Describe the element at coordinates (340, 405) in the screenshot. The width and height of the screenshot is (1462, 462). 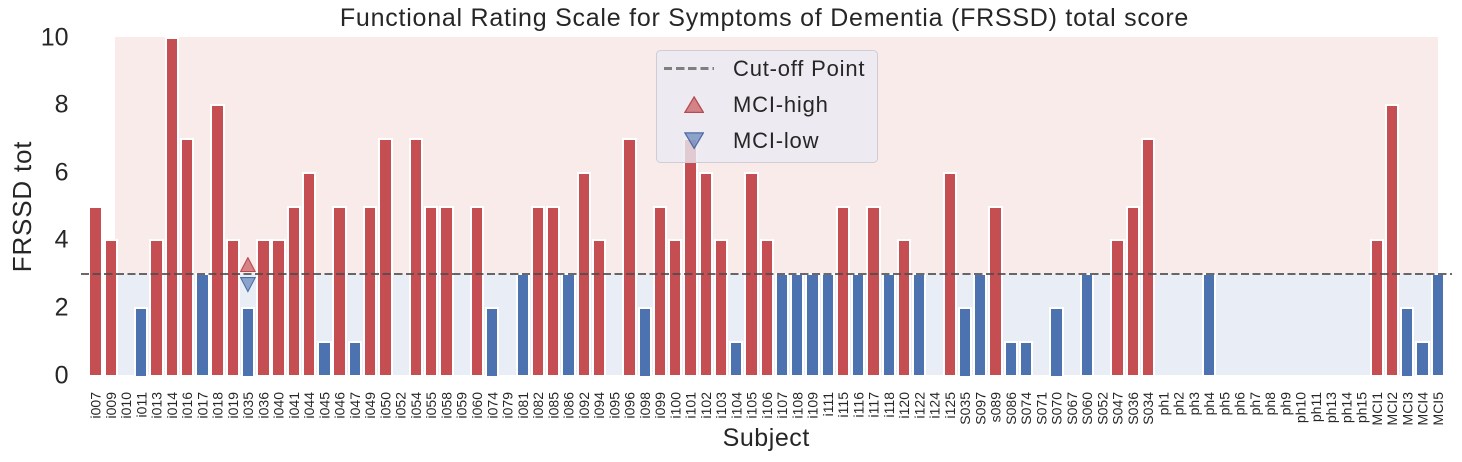
I see `svg-text: i046` at that location.